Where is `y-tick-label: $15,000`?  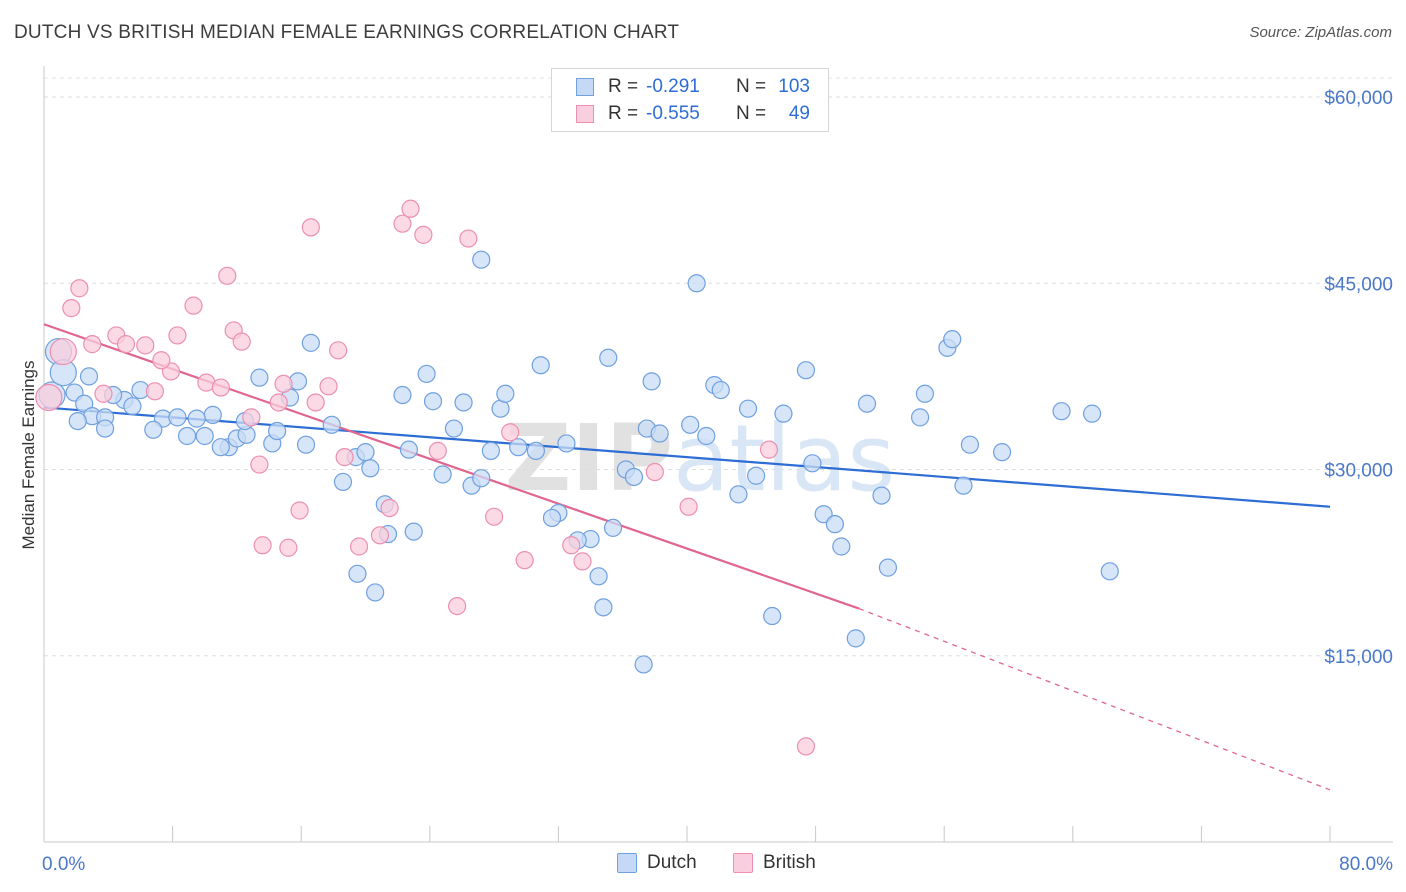 y-tick-label: $15,000 is located at coordinates (1358, 657).